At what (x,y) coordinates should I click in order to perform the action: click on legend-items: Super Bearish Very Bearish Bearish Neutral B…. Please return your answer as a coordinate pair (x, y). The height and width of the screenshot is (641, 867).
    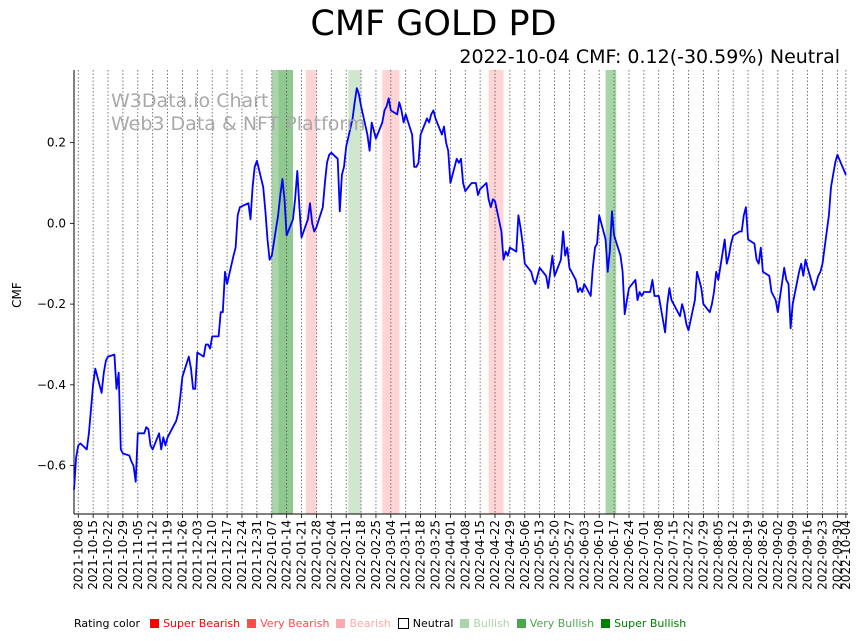
    Looking at the image, I should click on (421, 623).